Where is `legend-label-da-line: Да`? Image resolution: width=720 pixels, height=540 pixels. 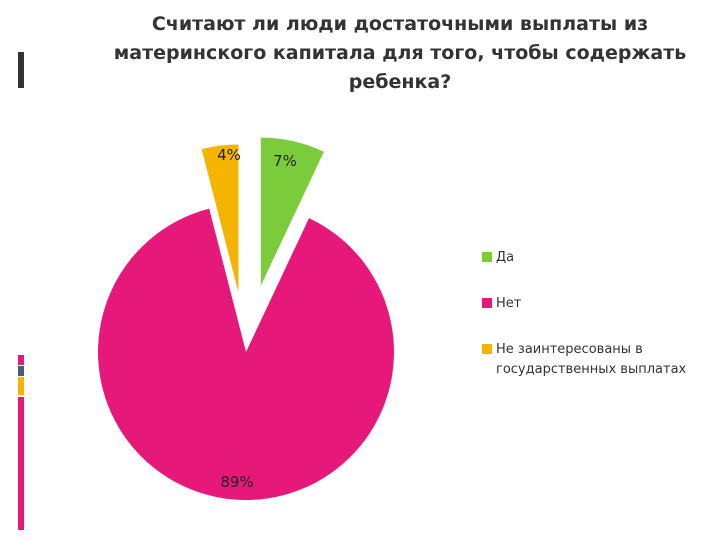
legend-label-da-line: Да is located at coordinates (505, 257).